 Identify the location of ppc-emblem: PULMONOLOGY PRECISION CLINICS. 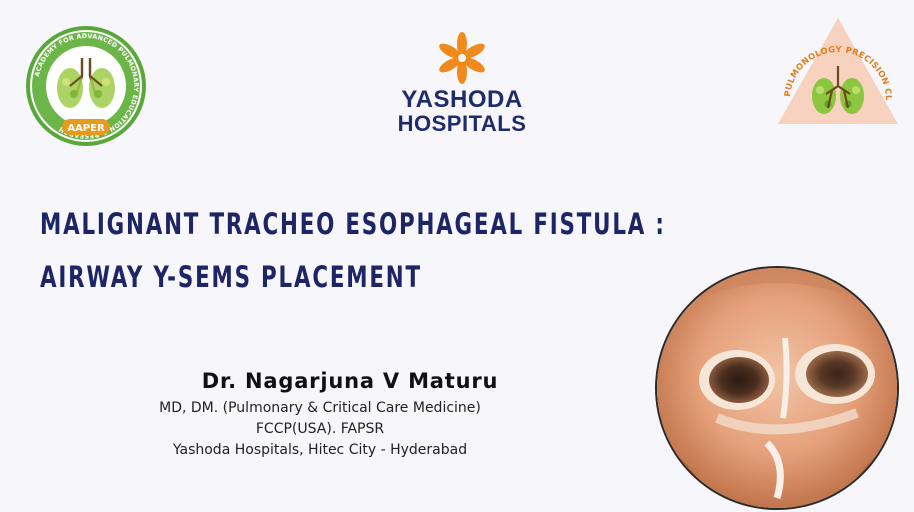
(838, 72).